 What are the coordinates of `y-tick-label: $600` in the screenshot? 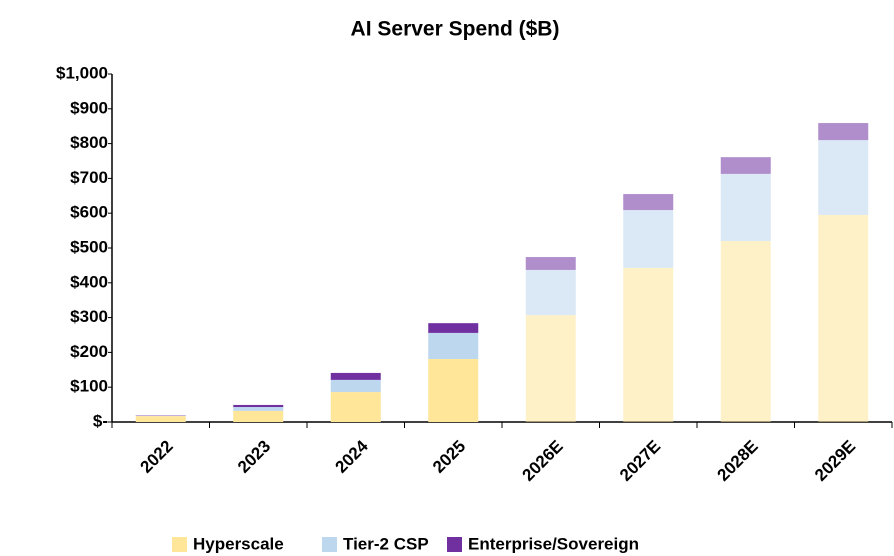 It's located at (89, 212).